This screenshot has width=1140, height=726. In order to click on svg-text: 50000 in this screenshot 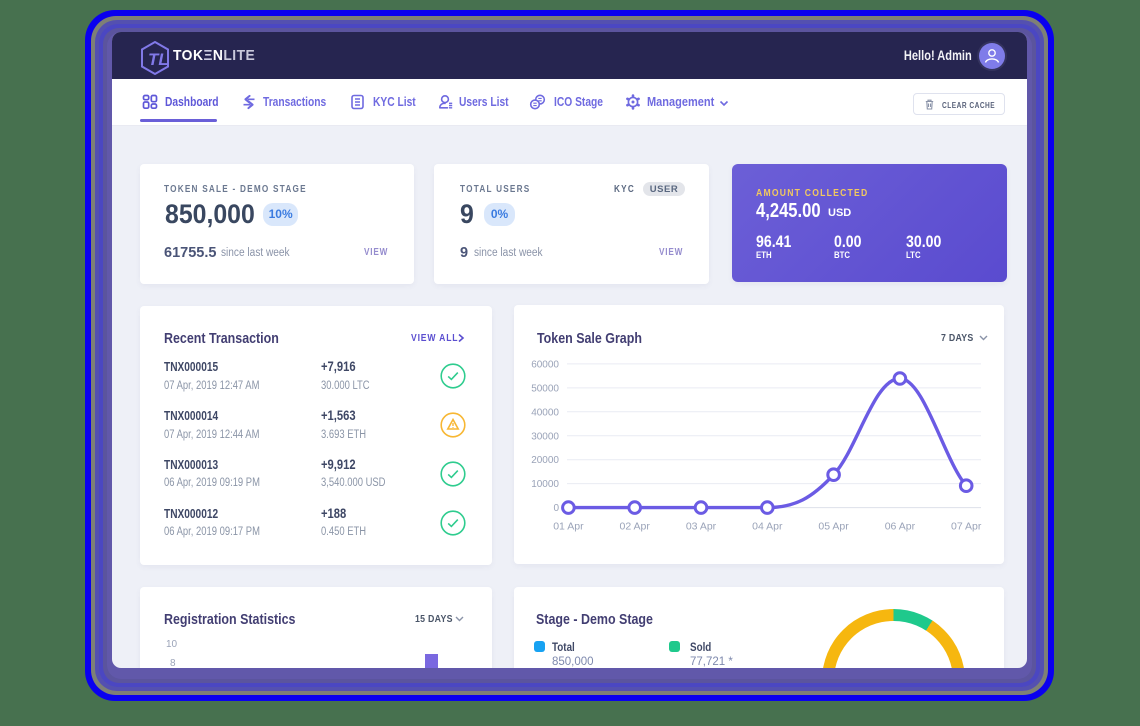, I will do `click(545, 388)`.